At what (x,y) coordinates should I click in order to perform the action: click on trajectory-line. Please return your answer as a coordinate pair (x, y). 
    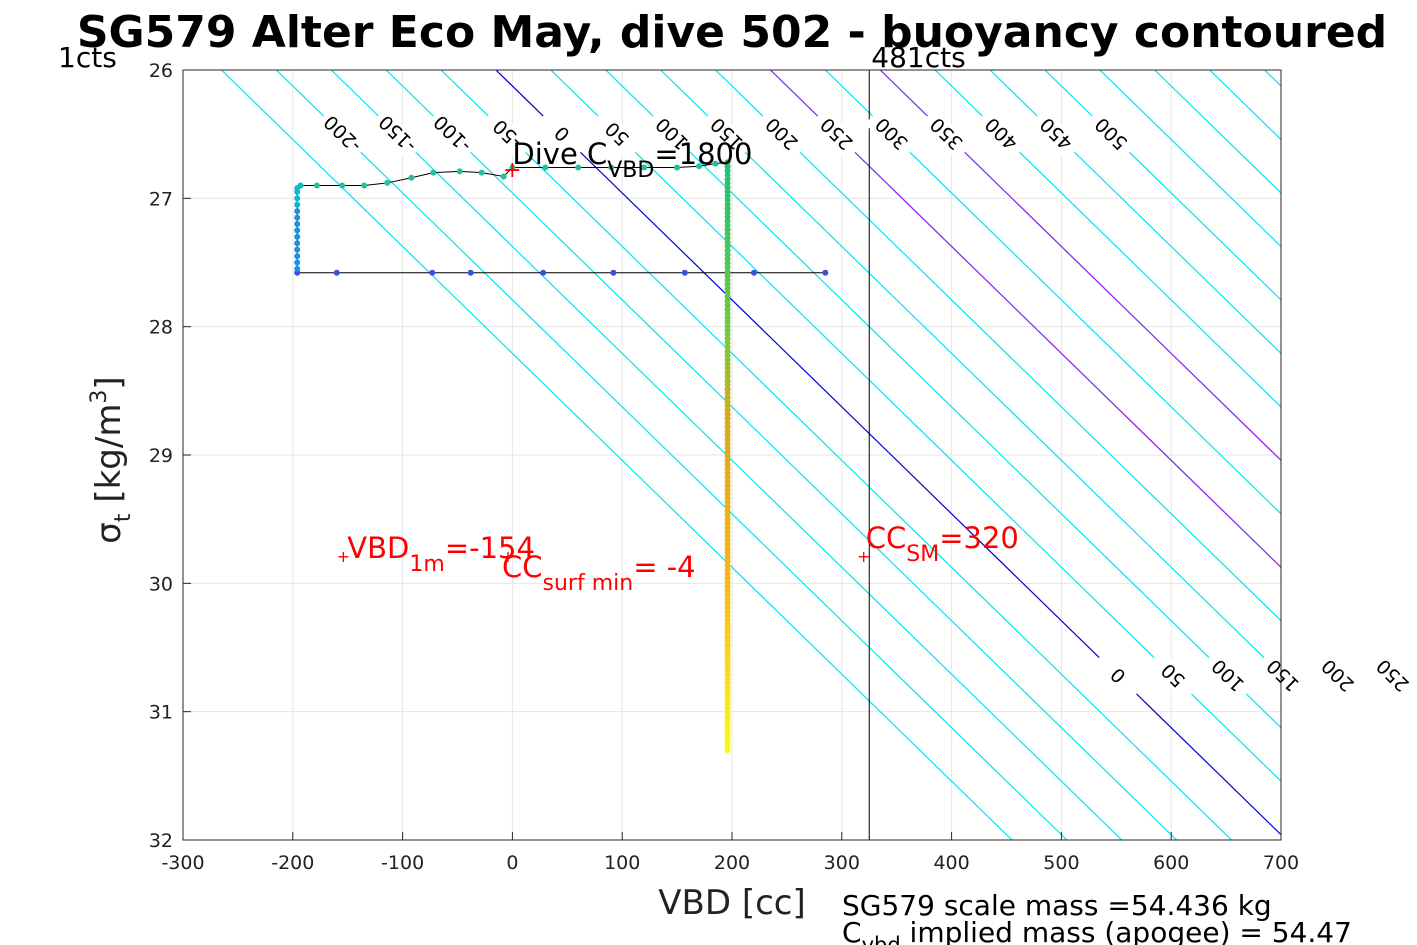
    Looking at the image, I should click on (561, 217).